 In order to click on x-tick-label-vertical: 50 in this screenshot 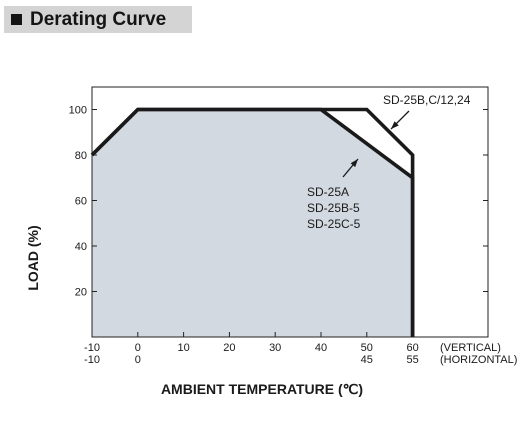, I will do `click(367, 348)`.